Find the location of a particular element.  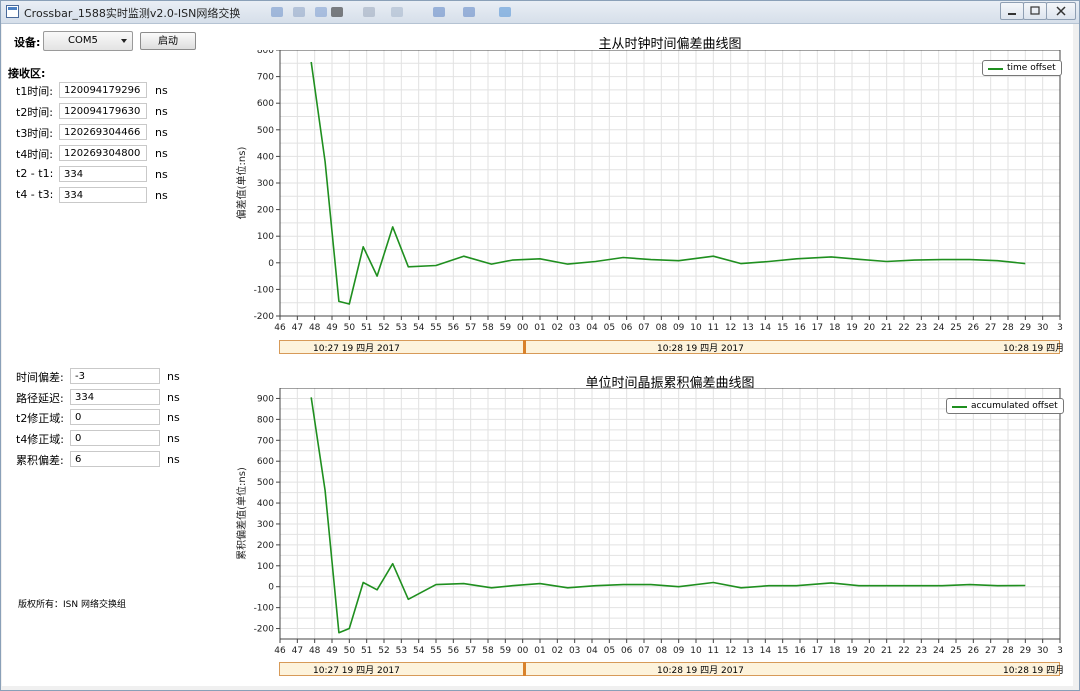

device-select: COM5 is located at coordinates (88, 41).